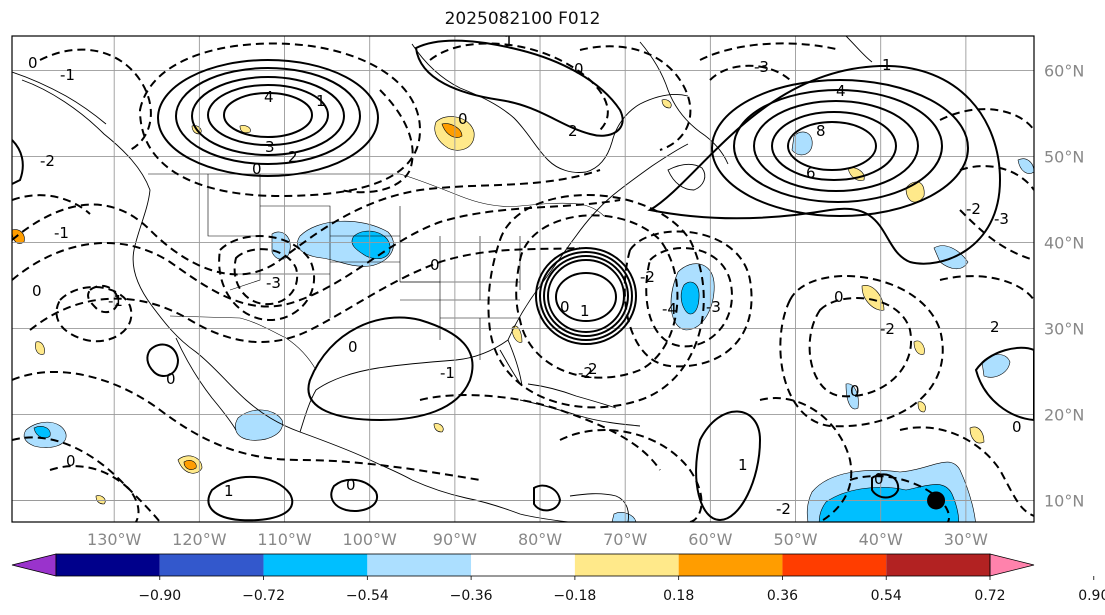  What do you see at coordinates (376, 195) in the screenshot?
I see `border-canada-us` at bounding box center [376, 195].